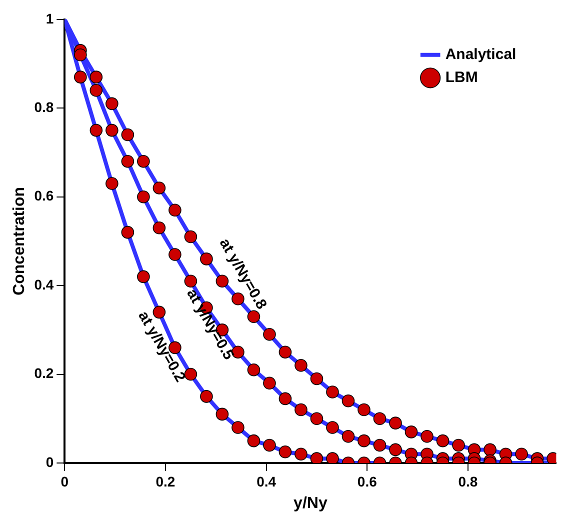 This screenshot has width=565, height=518. I want to click on y-tick-label: 0.6, so click(44, 196).